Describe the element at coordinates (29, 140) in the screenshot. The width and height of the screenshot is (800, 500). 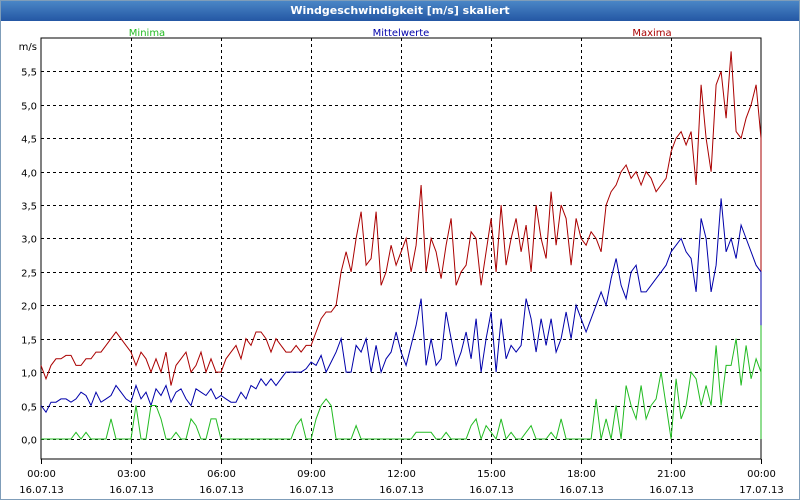
I see `y-tick-label: 4,5` at that location.